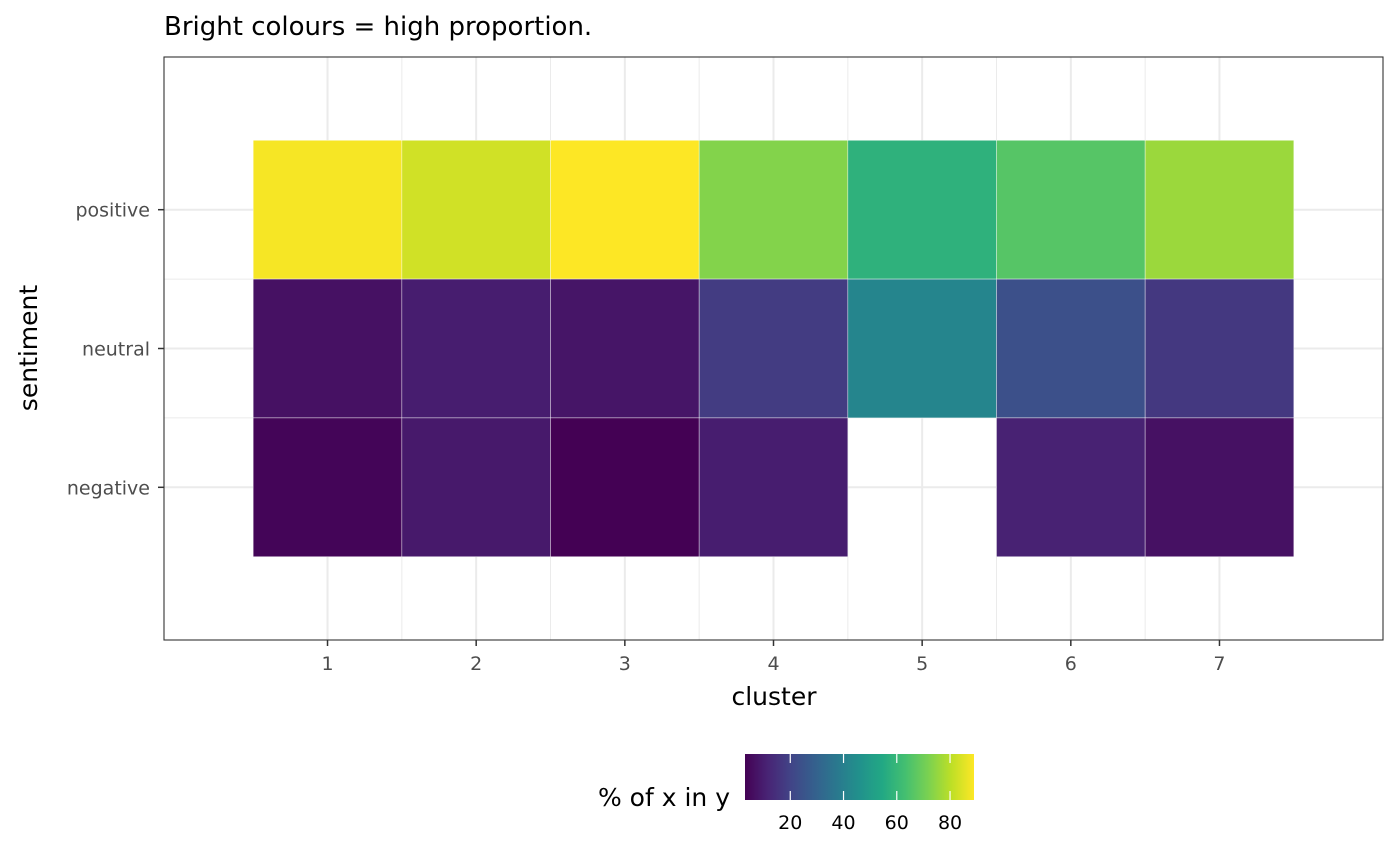 This screenshot has width=1400, height=866. What do you see at coordinates (773, 348) in the screenshot?
I see `heatmap-cell-4-neutral` at bounding box center [773, 348].